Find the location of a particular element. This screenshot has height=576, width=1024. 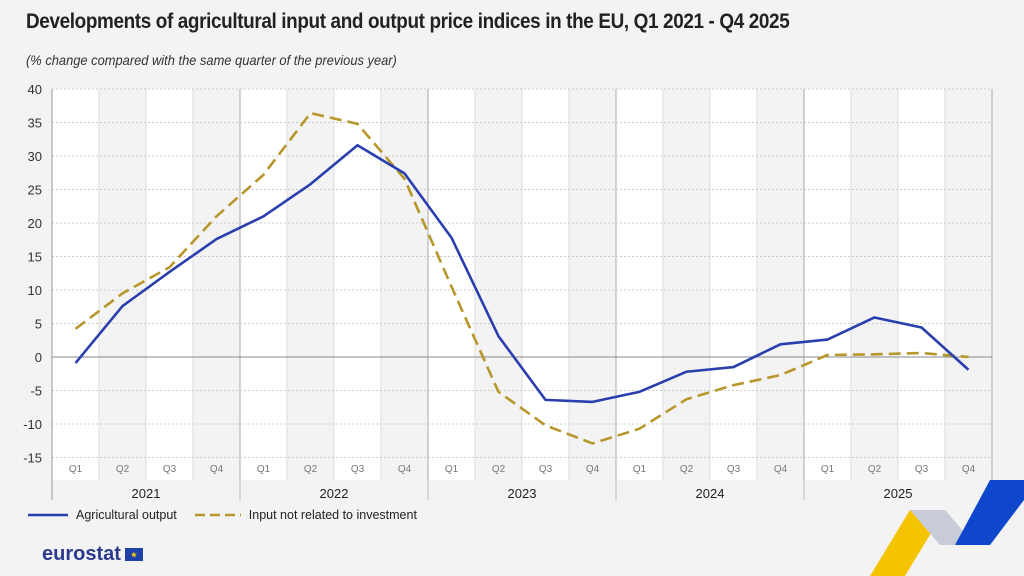

y-tick-label: 10 is located at coordinates (35, 290).